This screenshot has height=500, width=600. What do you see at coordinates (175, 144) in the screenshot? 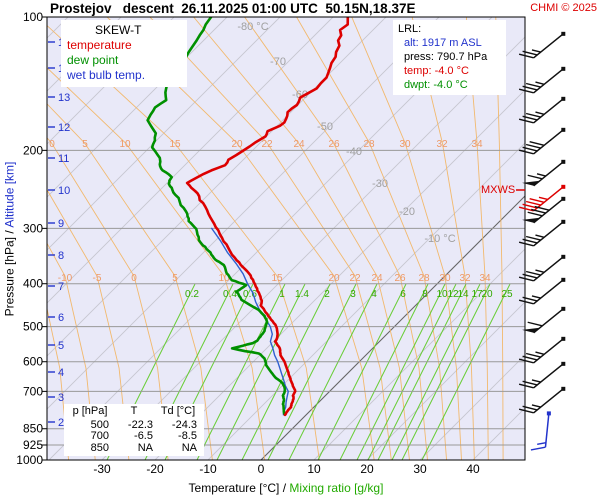
I see `svg-text: 15` at bounding box center [175, 144].